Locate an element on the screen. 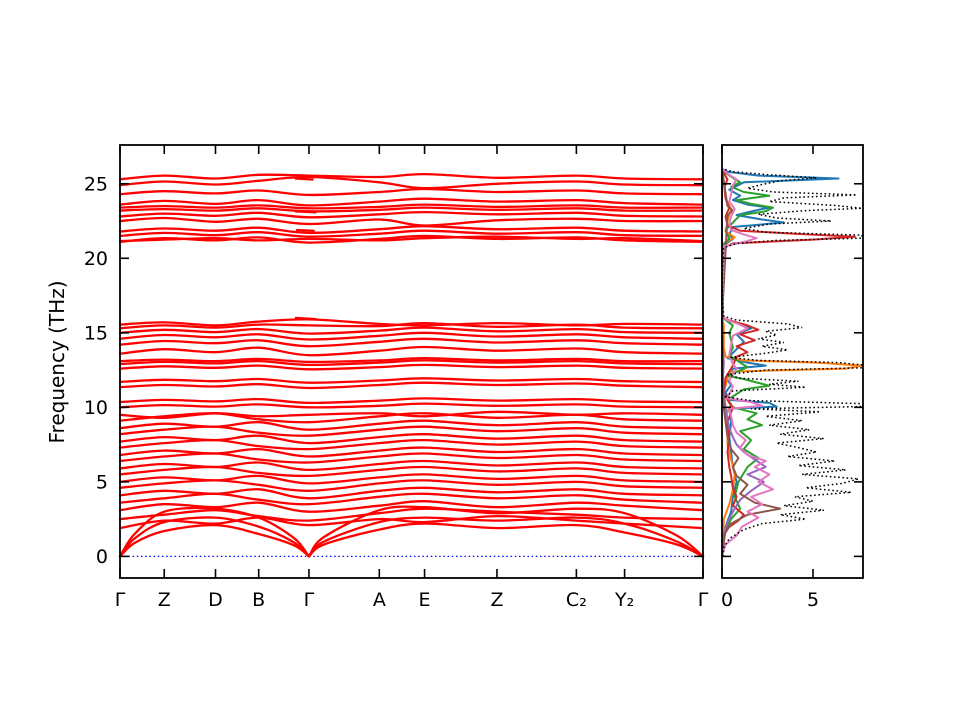 The width and height of the screenshot is (960, 720). pdos-brown-line is located at coordinates (751, 362).